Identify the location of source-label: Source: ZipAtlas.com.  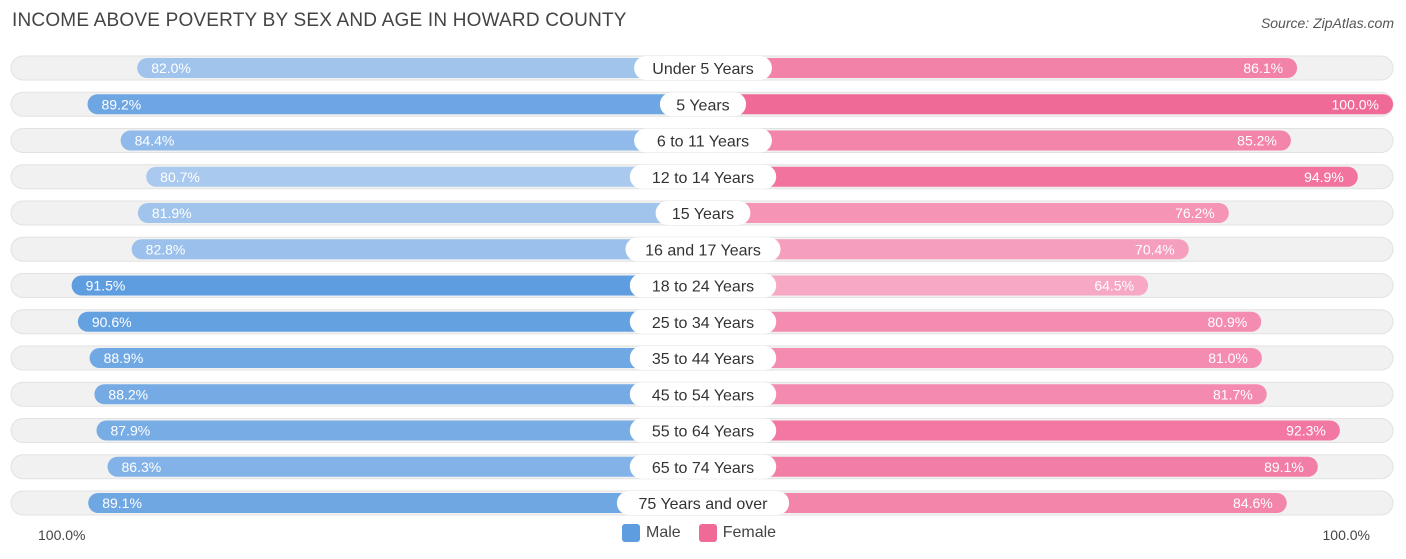
(1327, 23).